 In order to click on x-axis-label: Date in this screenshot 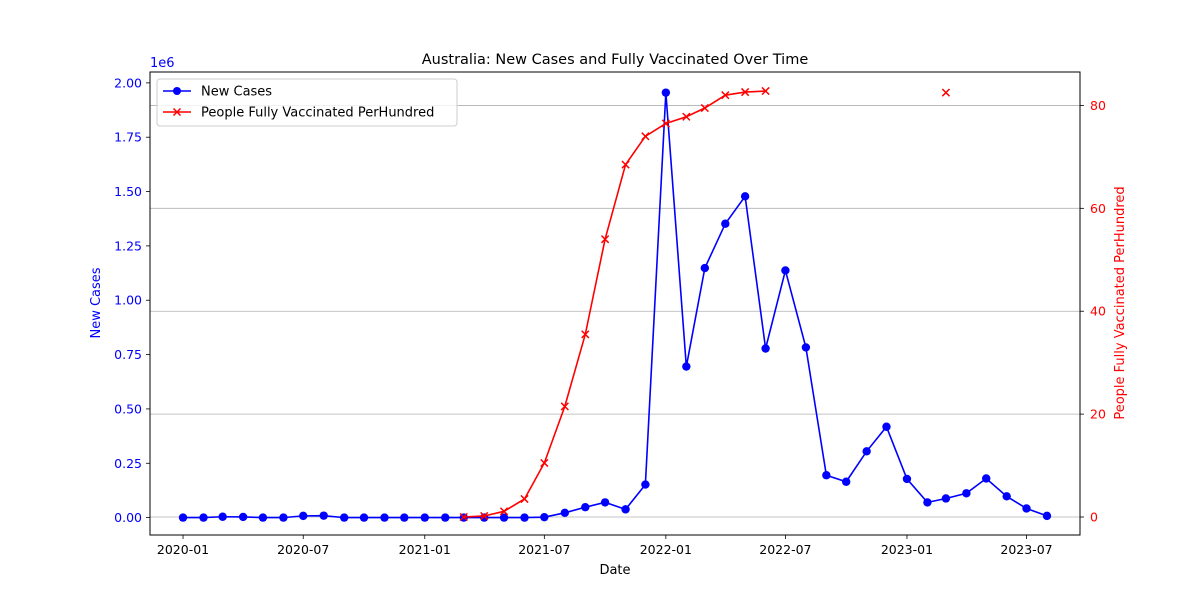, I will do `click(614, 570)`.